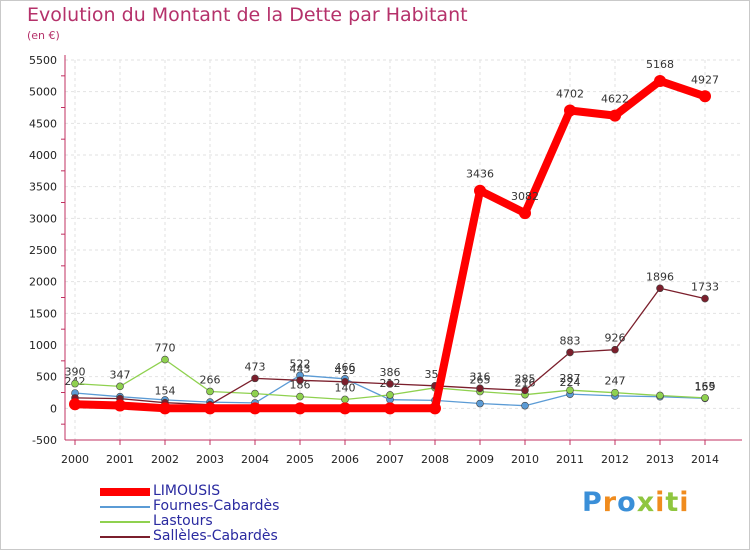 The height and width of the screenshot is (550, 750). Describe the element at coordinates (610, 502) in the screenshot. I see `logo-letter: r` at that location.